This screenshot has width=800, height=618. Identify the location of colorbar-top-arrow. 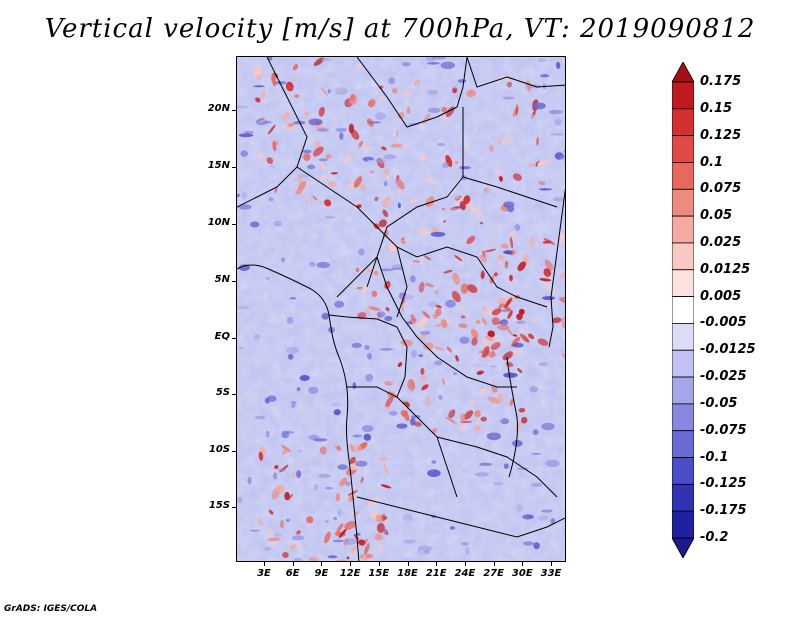
(683, 72).